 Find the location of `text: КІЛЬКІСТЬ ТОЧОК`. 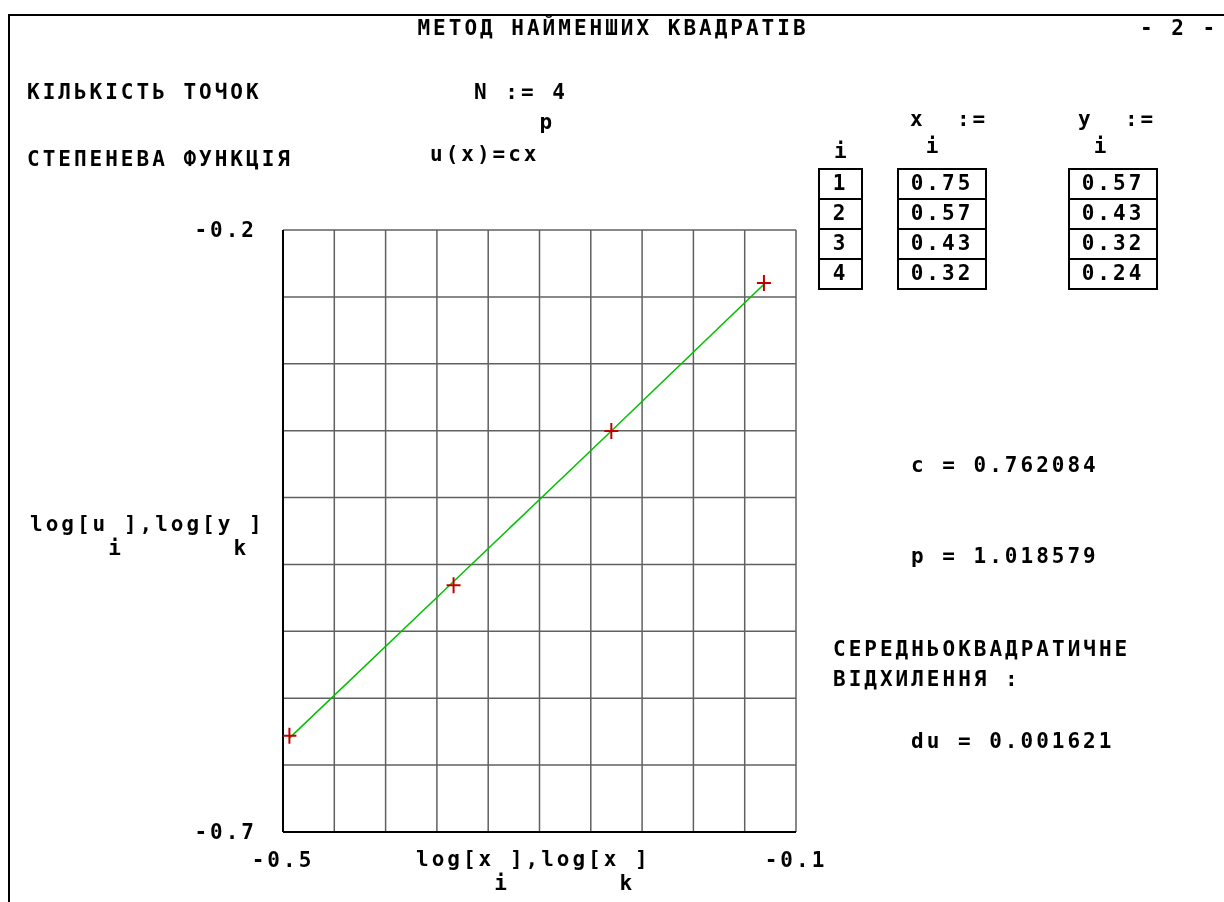

text: КІЛЬКІСТЬ ТОЧОК is located at coordinates (144, 92).